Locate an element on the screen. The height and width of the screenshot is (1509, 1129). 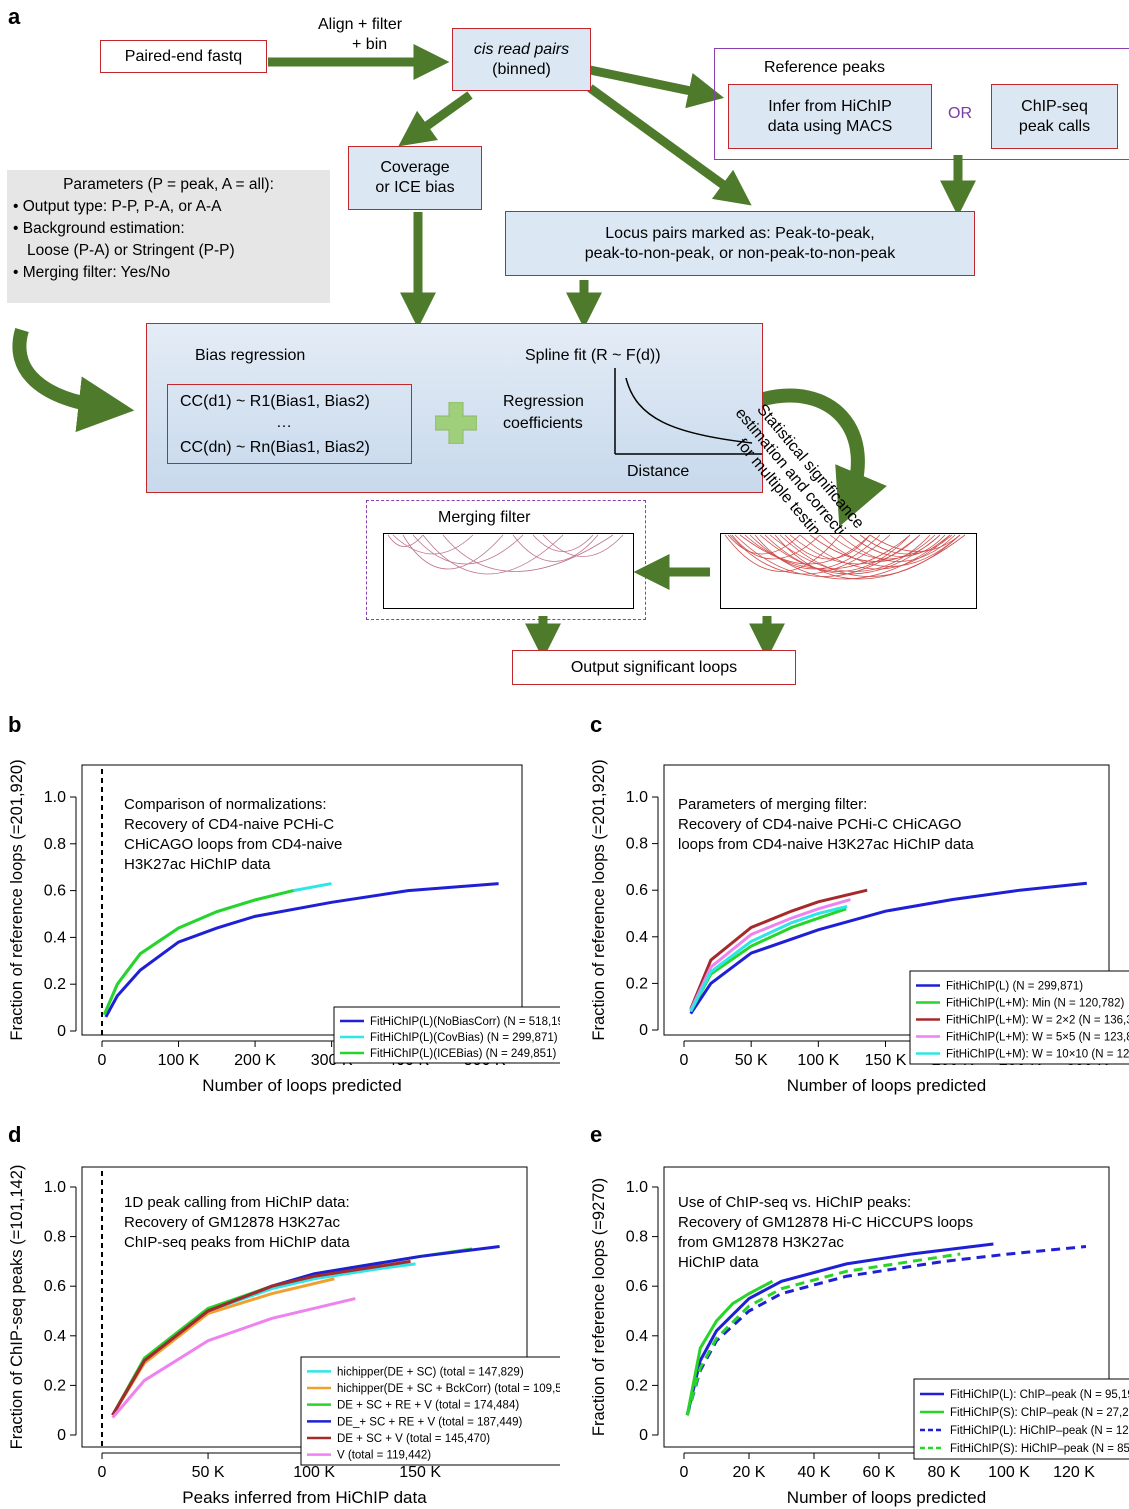
all-loops-arc-image is located at coordinates (848, 571).